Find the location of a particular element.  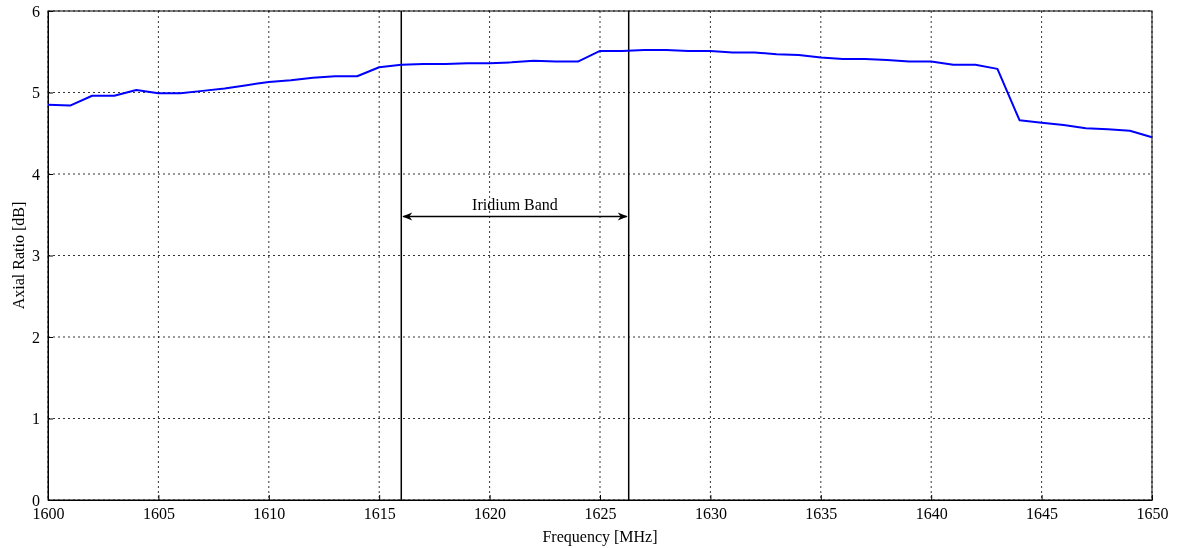

y-tick-label: 3 is located at coordinates (36, 256).